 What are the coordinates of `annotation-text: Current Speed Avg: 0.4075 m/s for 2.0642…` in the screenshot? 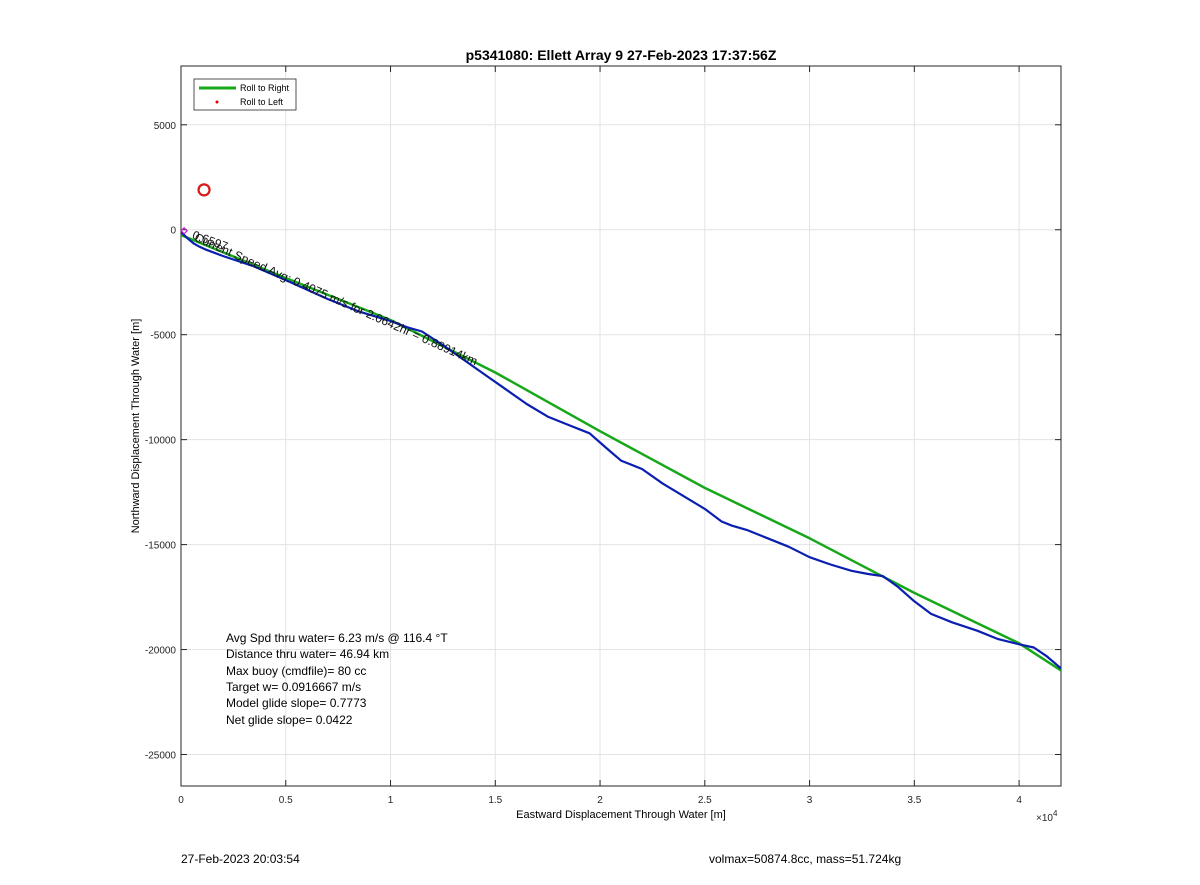 It's located at (335, 299).